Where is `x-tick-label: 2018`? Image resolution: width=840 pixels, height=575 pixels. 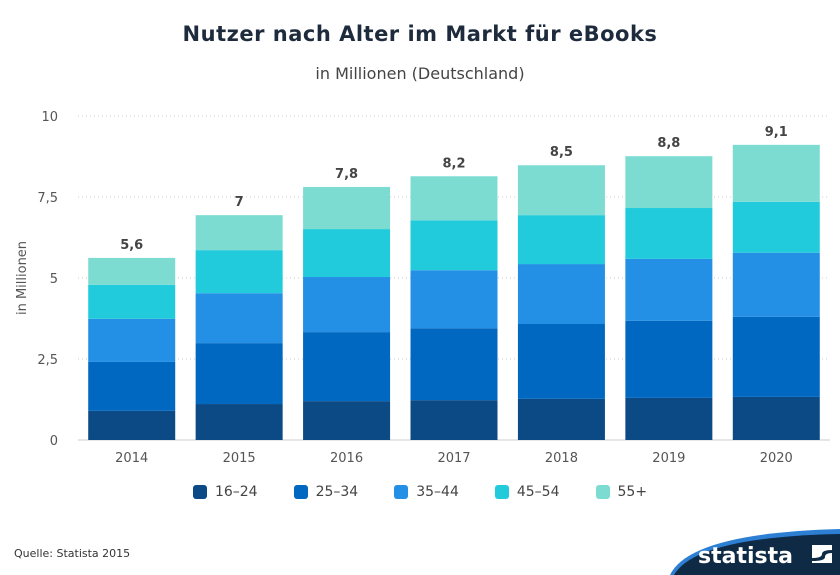 x-tick-label: 2018 is located at coordinates (561, 458).